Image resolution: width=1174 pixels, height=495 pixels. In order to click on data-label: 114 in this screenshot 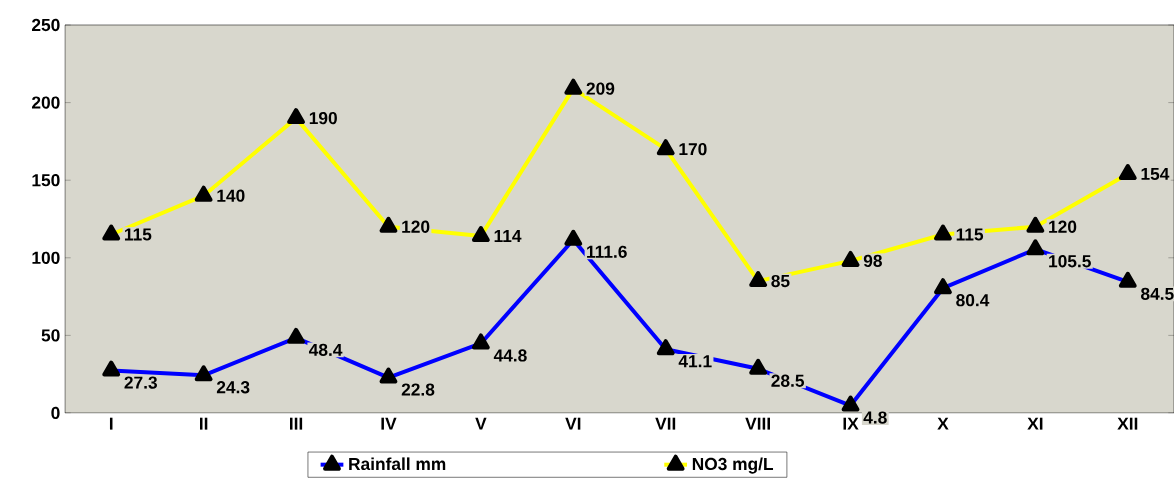, I will do `click(508, 236)`.